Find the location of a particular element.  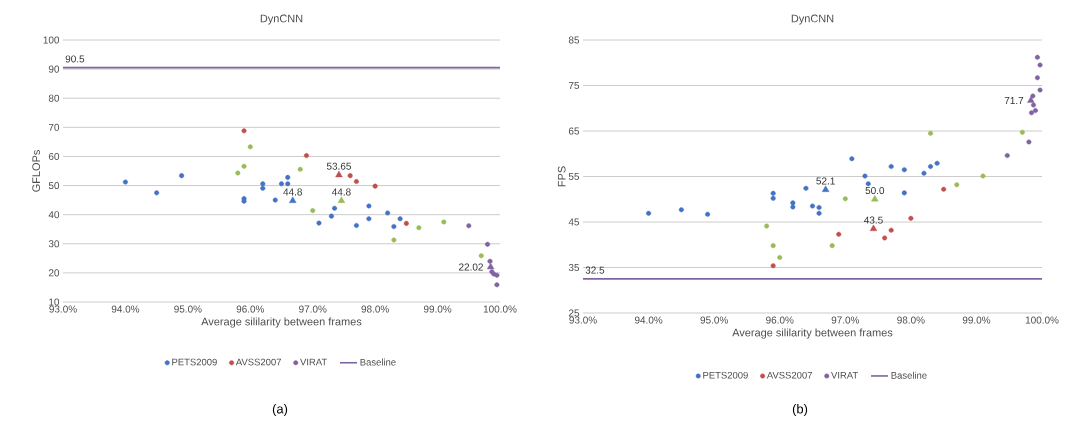

y-axis-title: FPS is located at coordinates (561, 176).